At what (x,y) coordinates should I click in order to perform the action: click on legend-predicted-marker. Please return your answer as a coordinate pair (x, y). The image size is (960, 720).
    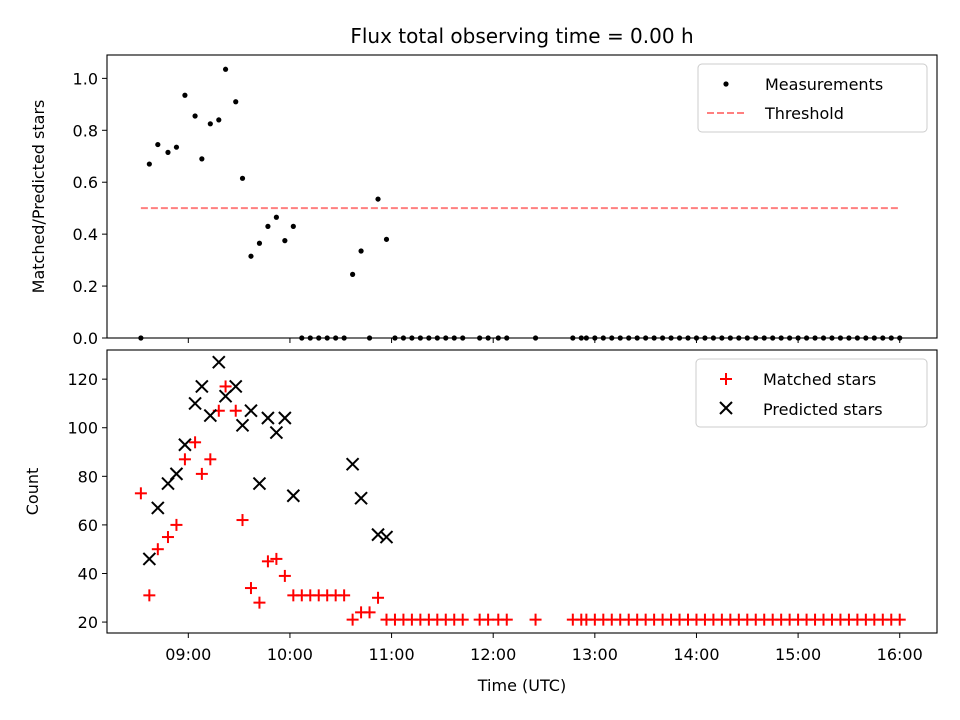
    Looking at the image, I should click on (726, 408).